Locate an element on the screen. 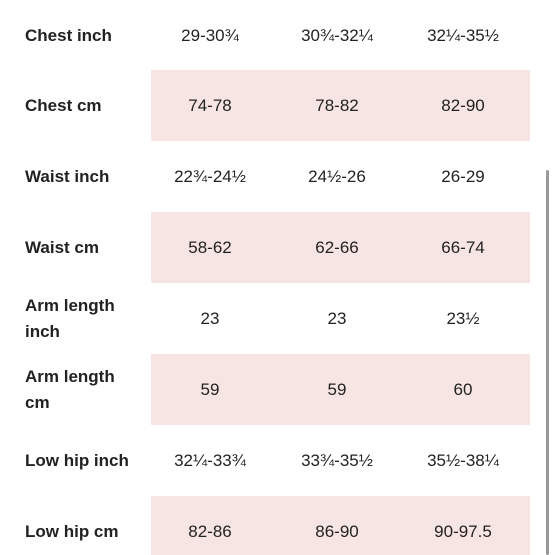 The width and height of the screenshot is (555, 555). table-row-waist-inch: Waist inch 22¾-24½ 24½-26 26-29 is located at coordinates (277, 176).